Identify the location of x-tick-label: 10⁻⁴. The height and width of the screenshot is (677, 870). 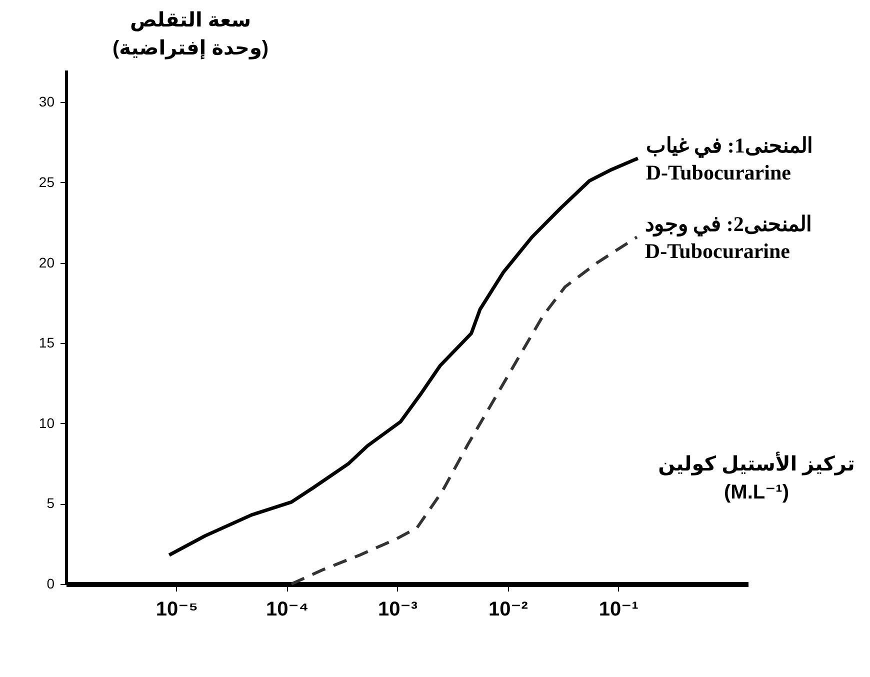
(287, 609).